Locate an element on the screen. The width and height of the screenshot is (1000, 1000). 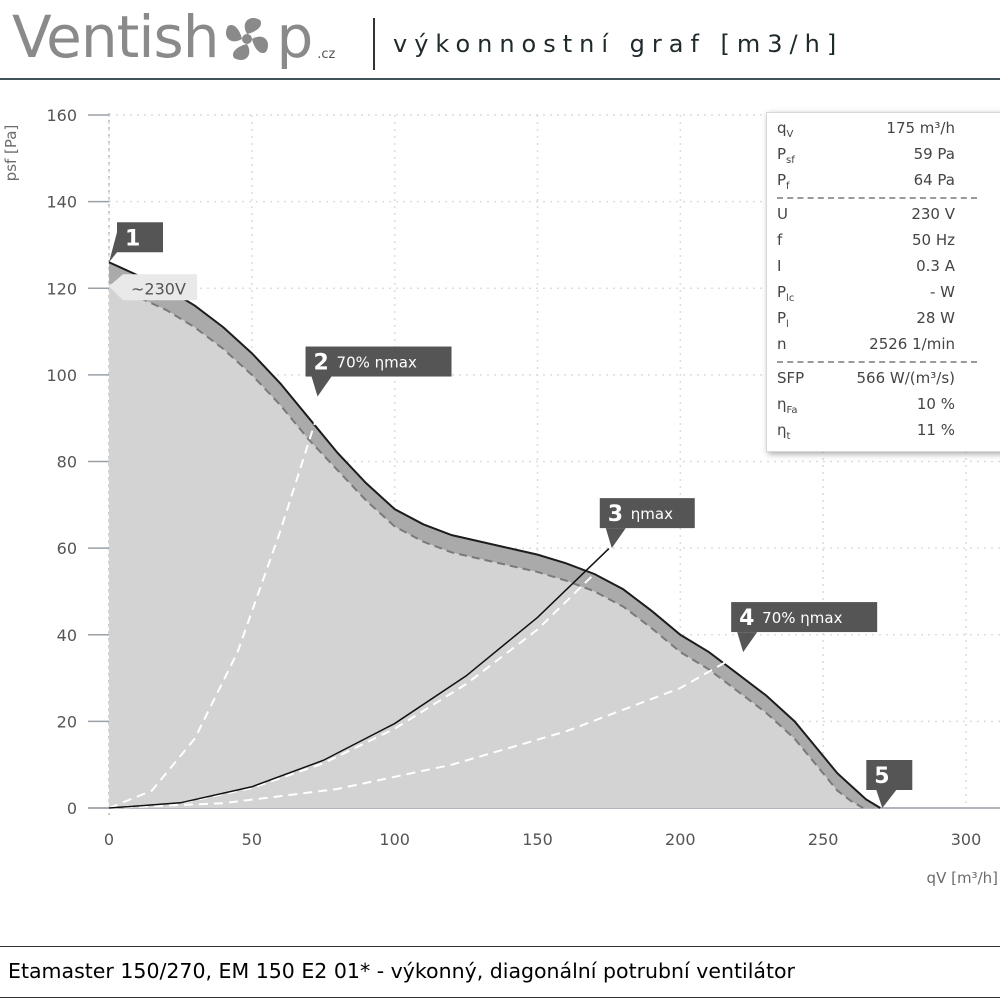
system-curve is located at coordinates (359, 678).